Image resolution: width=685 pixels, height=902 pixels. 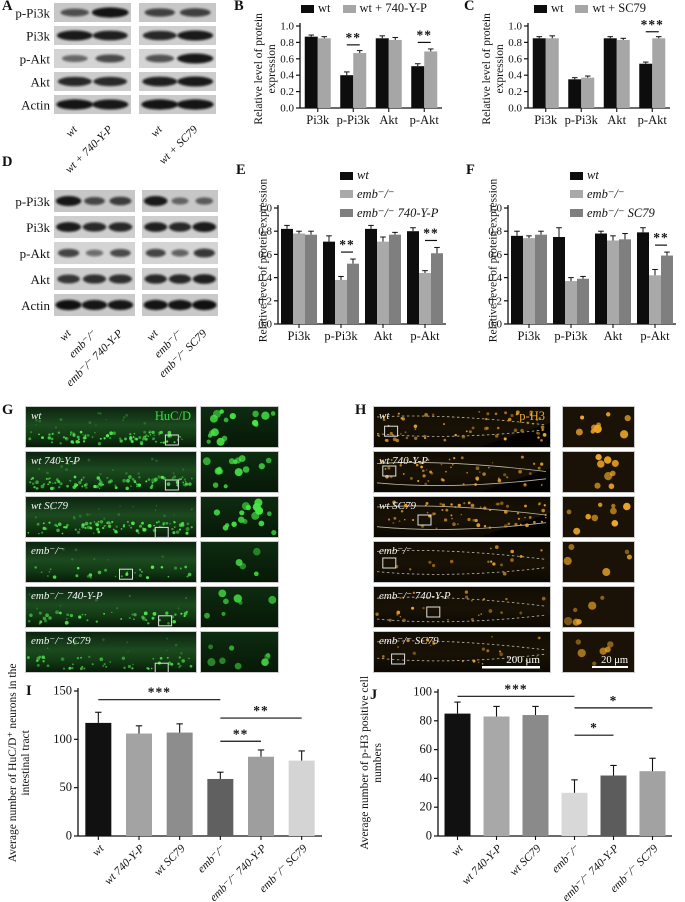 I want to click on chart-svg-C: 0.0 0.2 0.4 0.6 0.8 1.0 Pi3k p-Pi3k Akt p-Akt ***, so click(x=589, y=72).